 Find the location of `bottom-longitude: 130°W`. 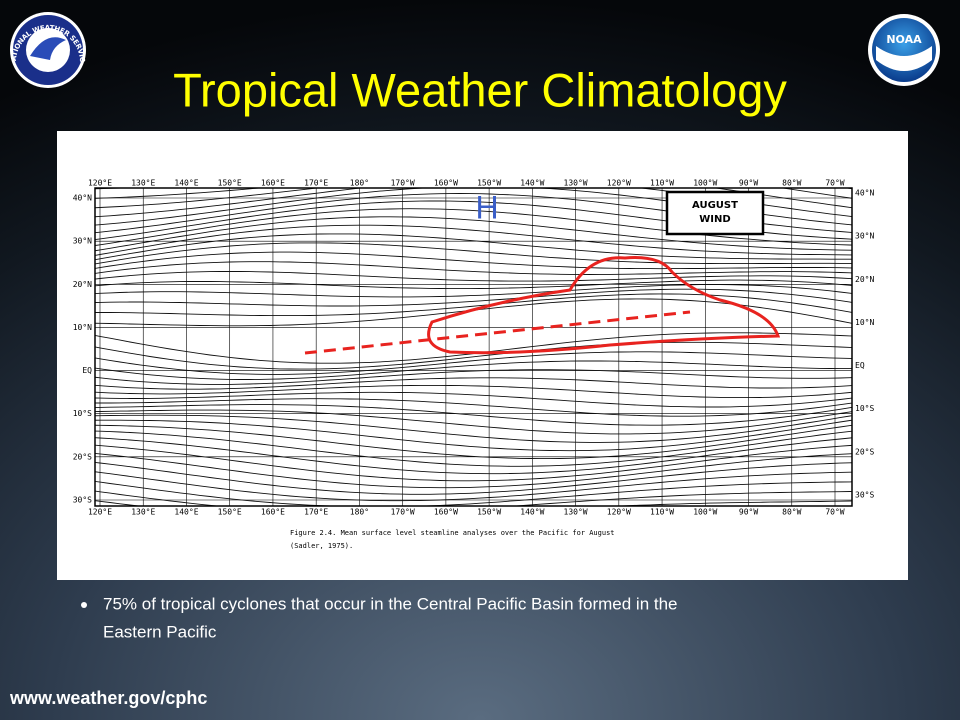

bottom-longitude: 130°W is located at coordinates (576, 512).